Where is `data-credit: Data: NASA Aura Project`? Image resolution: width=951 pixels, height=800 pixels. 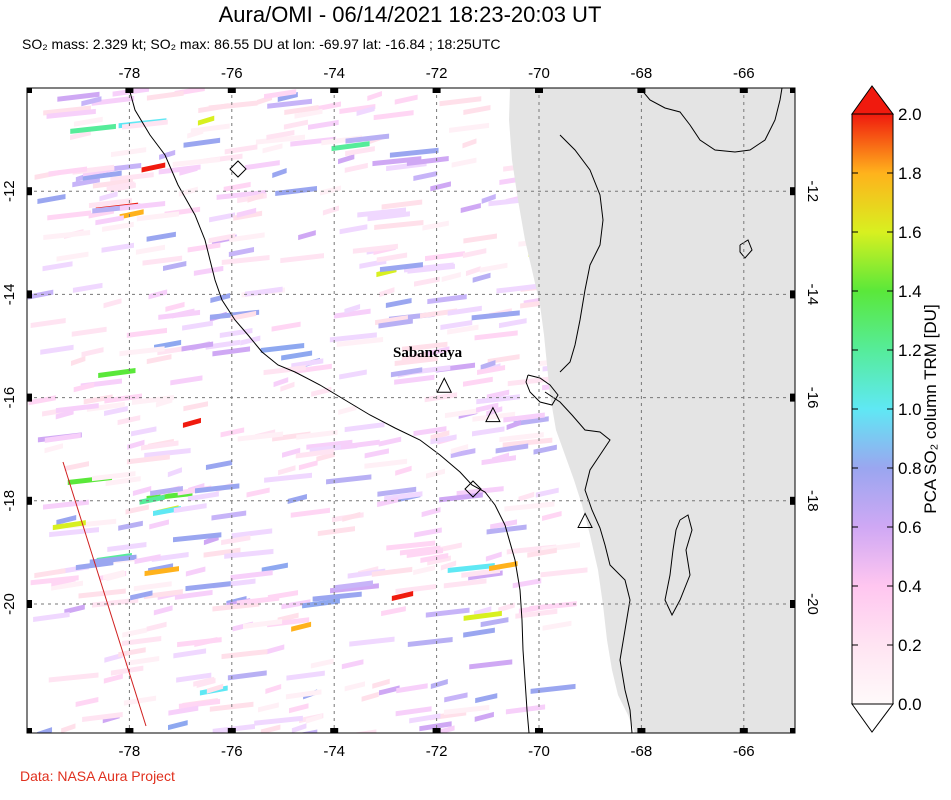
data-credit: Data: NASA Aura Project is located at coordinates (97, 776).